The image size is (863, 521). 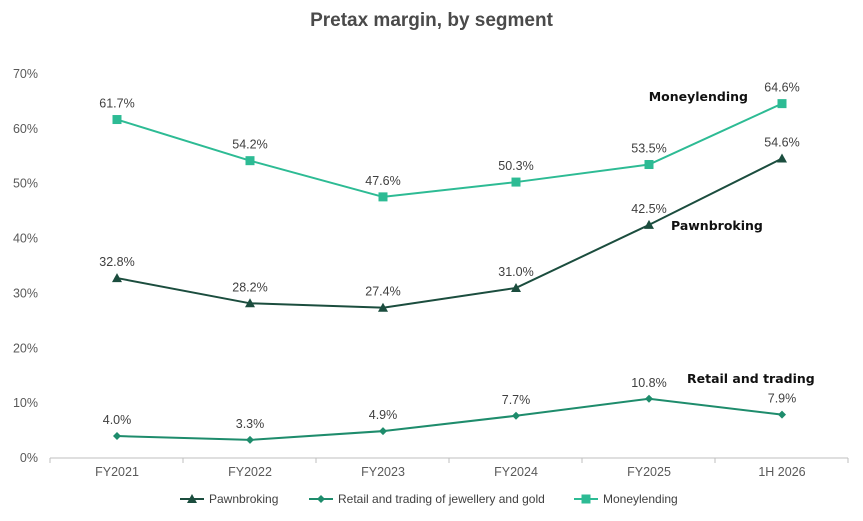 What do you see at coordinates (515, 166) in the screenshot?
I see `data-label: 50.3%` at bounding box center [515, 166].